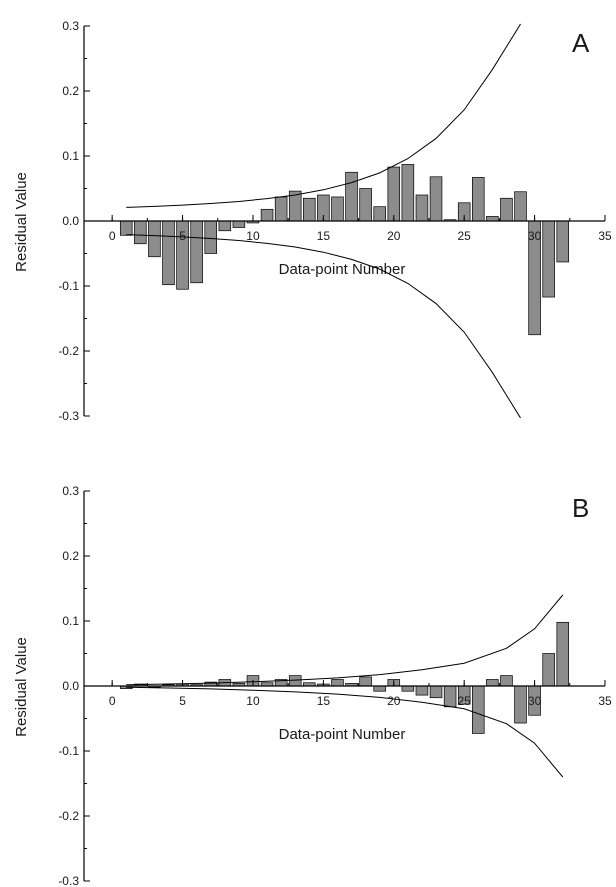 The image size is (616, 887). I want to click on panel-letter: A, so click(581, 43).